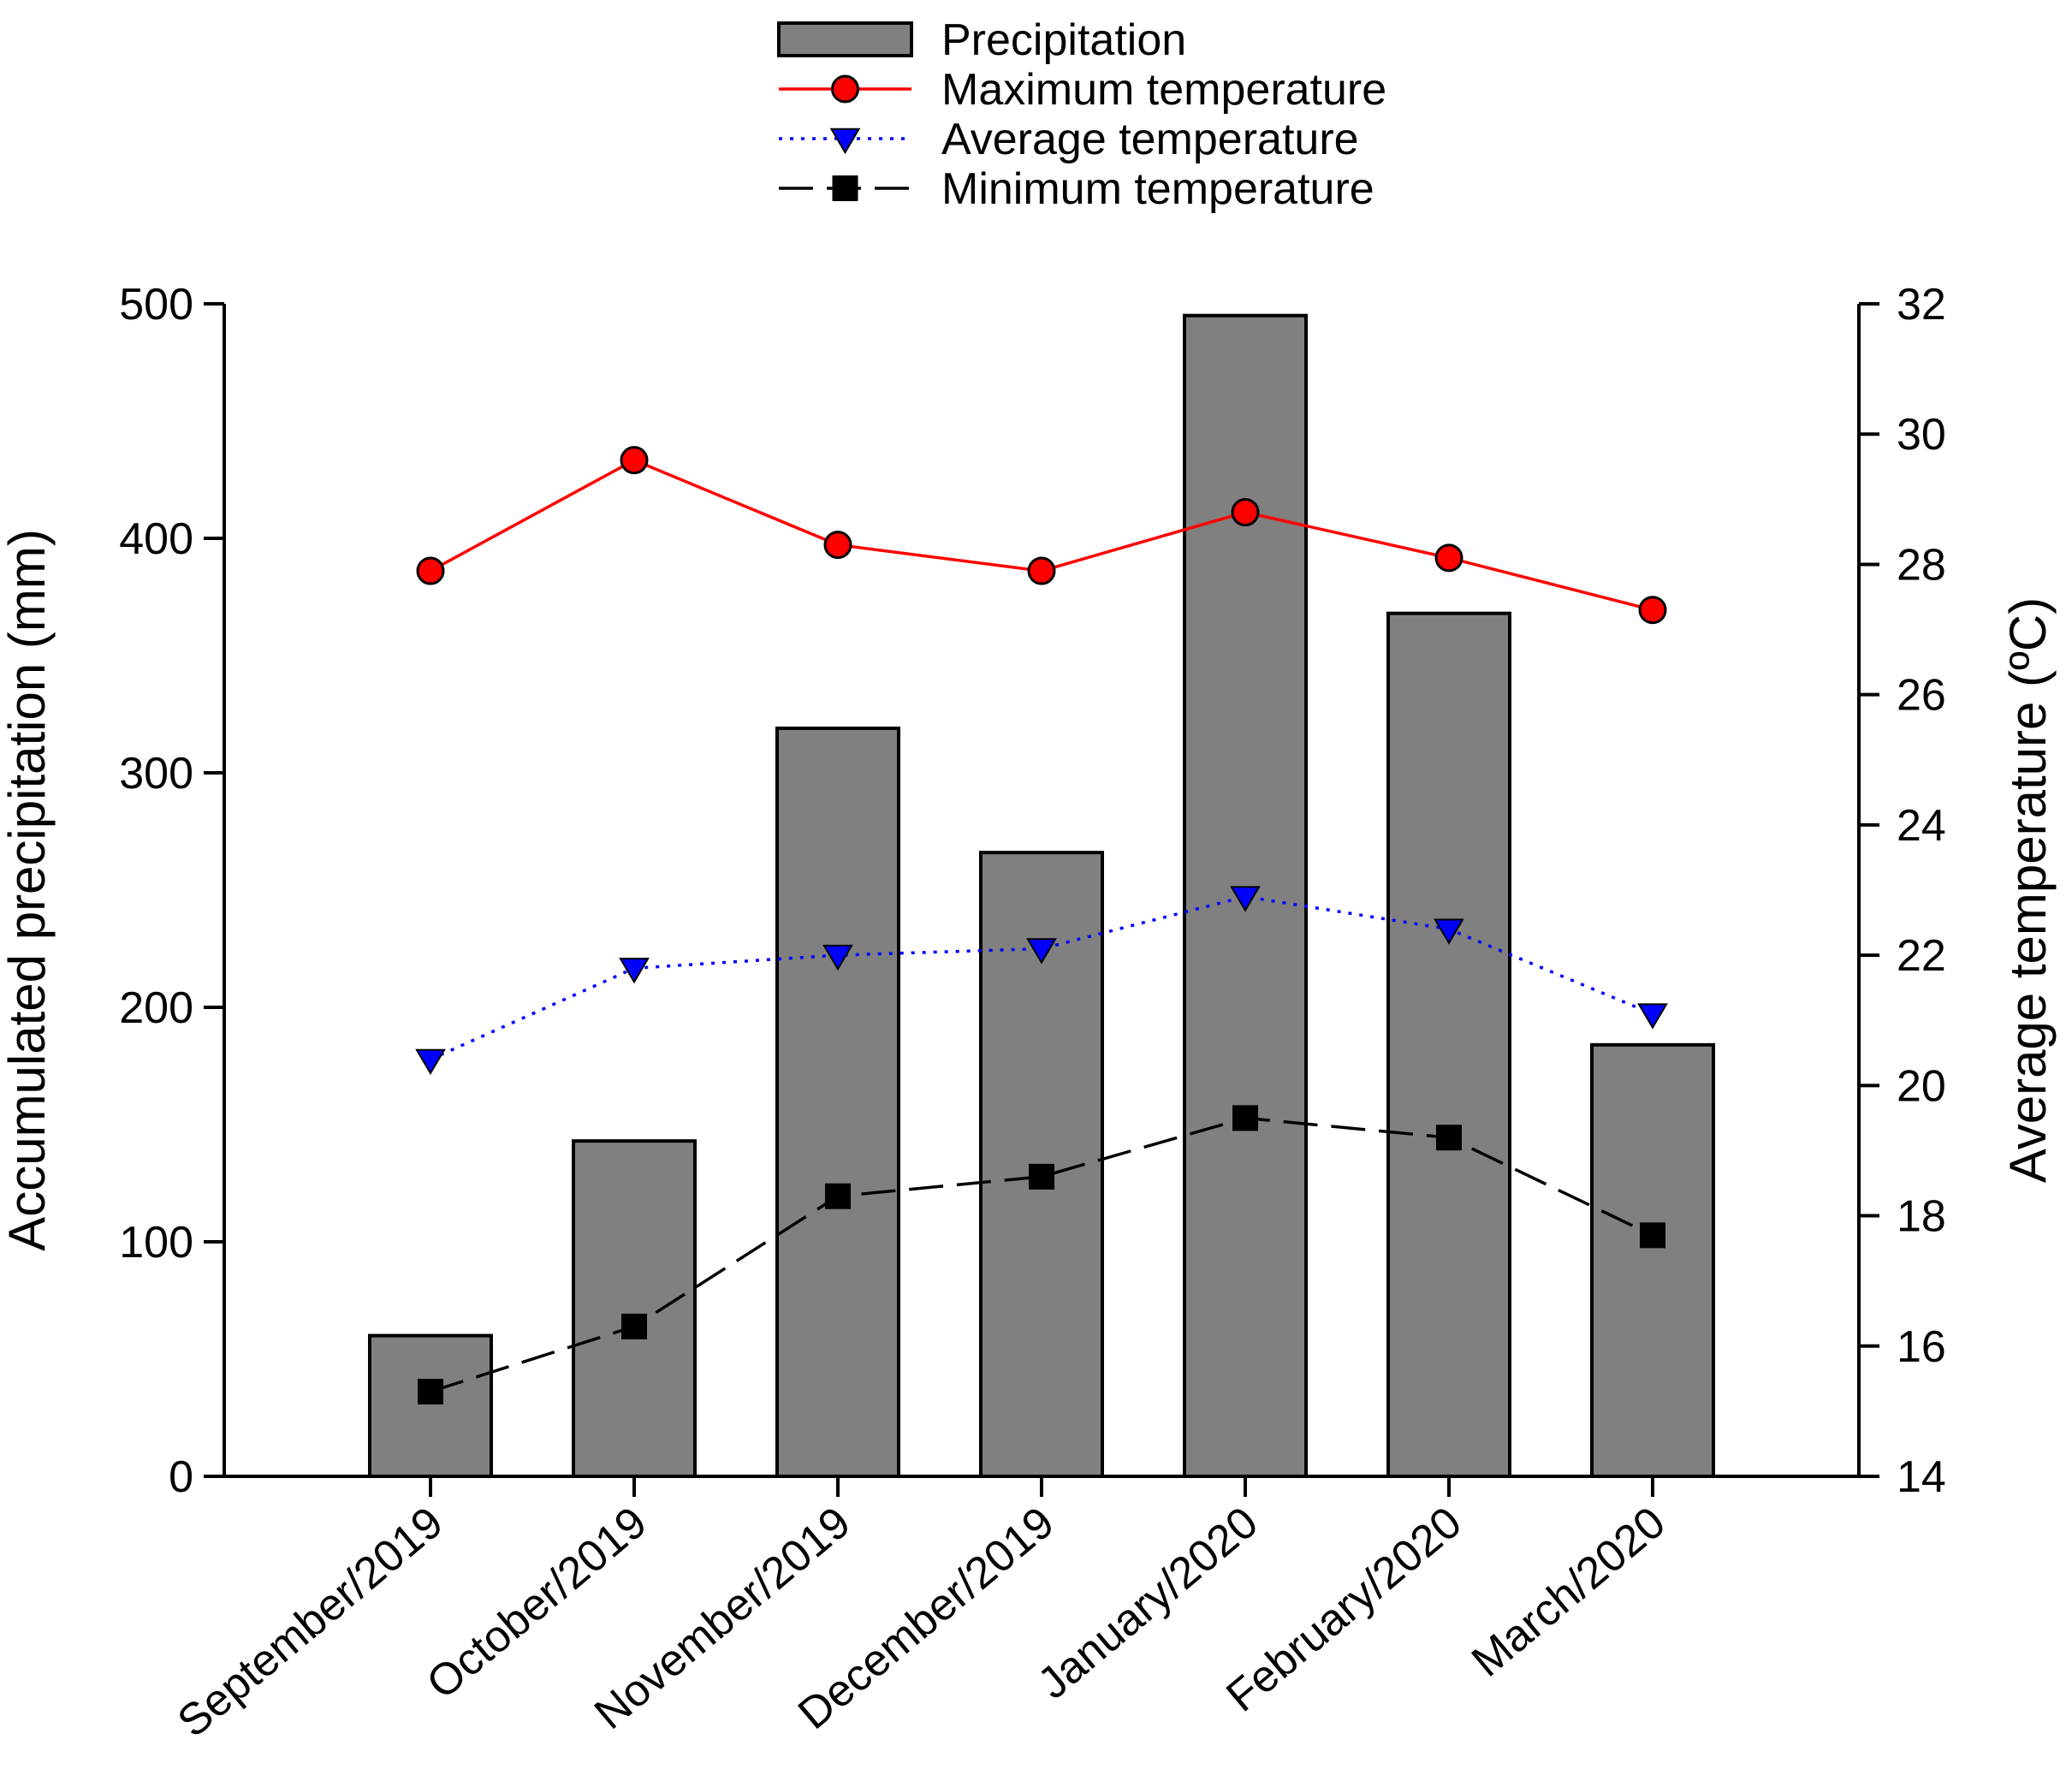 Image resolution: width=2072 pixels, height=1781 pixels. What do you see at coordinates (1922, 1477) in the screenshot?
I see `y2-tick-label: 14` at bounding box center [1922, 1477].